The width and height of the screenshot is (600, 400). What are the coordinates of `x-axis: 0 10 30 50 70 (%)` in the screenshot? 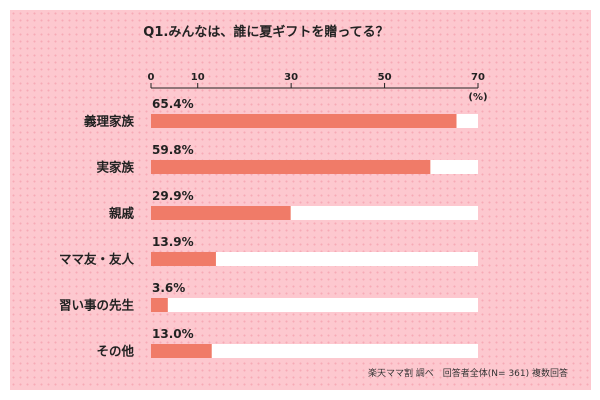 It's located at (318, 87).